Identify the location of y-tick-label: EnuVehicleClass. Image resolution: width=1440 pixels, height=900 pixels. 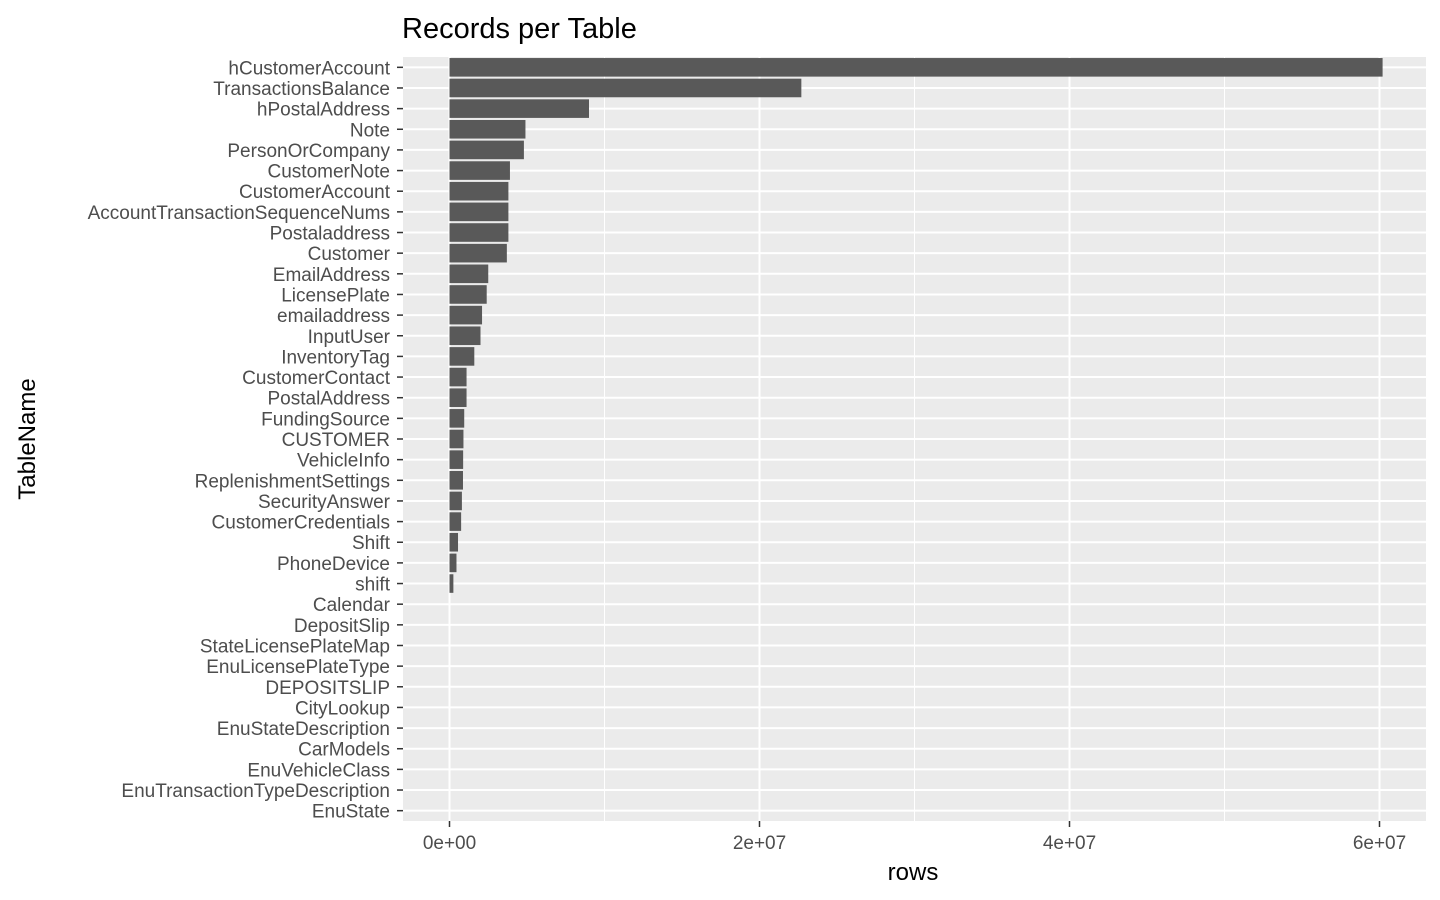
(318, 770).